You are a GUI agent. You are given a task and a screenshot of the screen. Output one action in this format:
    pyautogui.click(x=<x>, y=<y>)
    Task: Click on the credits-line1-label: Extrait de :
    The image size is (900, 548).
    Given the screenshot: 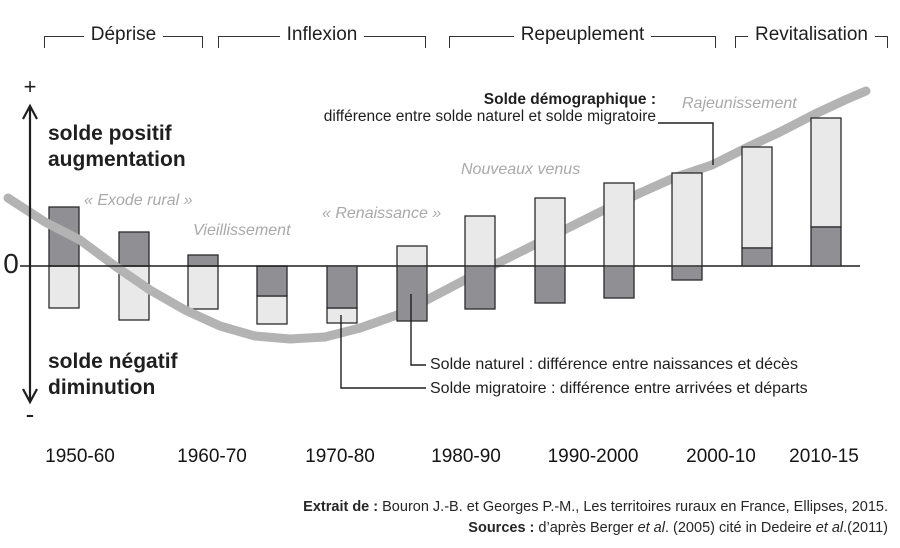 What is the action you would take?
    pyautogui.click(x=341, y=507)
    